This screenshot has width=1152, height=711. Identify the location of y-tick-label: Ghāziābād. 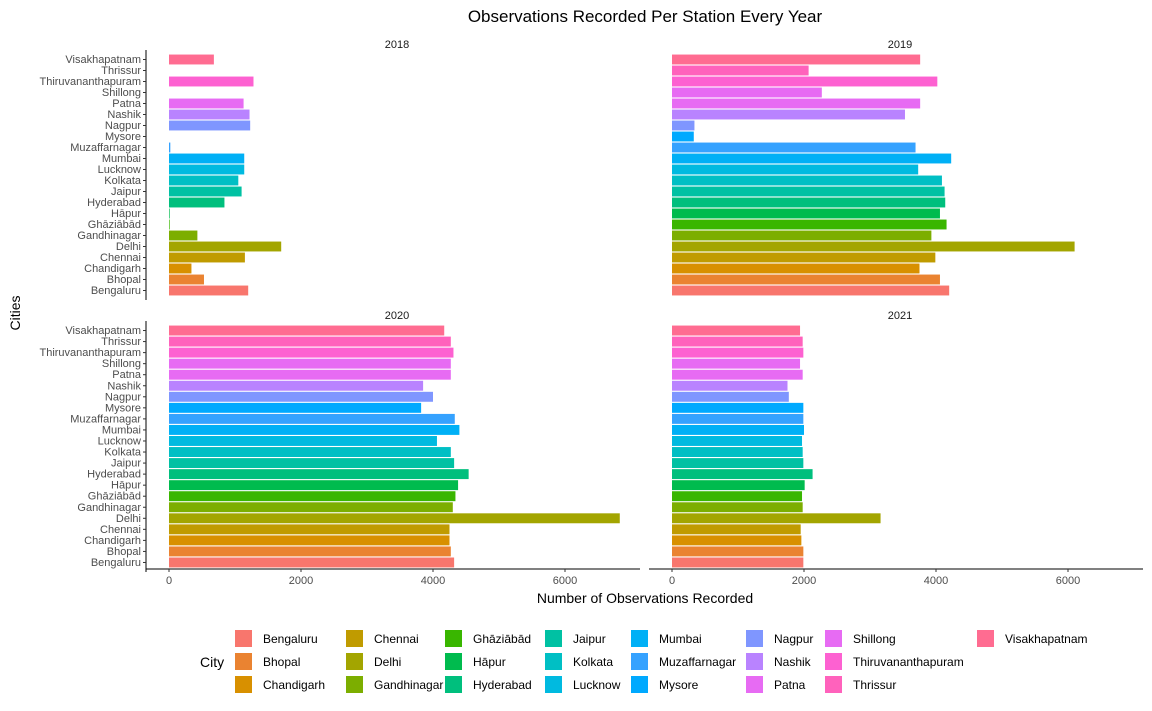
(114, 225).